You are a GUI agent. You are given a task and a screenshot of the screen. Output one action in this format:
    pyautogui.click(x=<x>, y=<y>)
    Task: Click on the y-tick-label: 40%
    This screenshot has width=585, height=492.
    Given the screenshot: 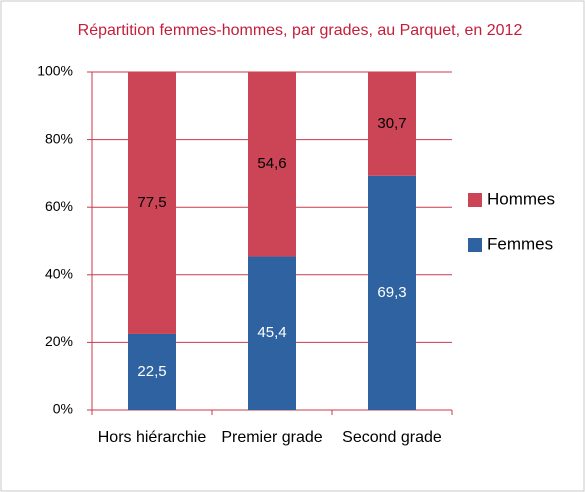 What is the action you would take?
    pyautogui.click(x=59, y=274)
    